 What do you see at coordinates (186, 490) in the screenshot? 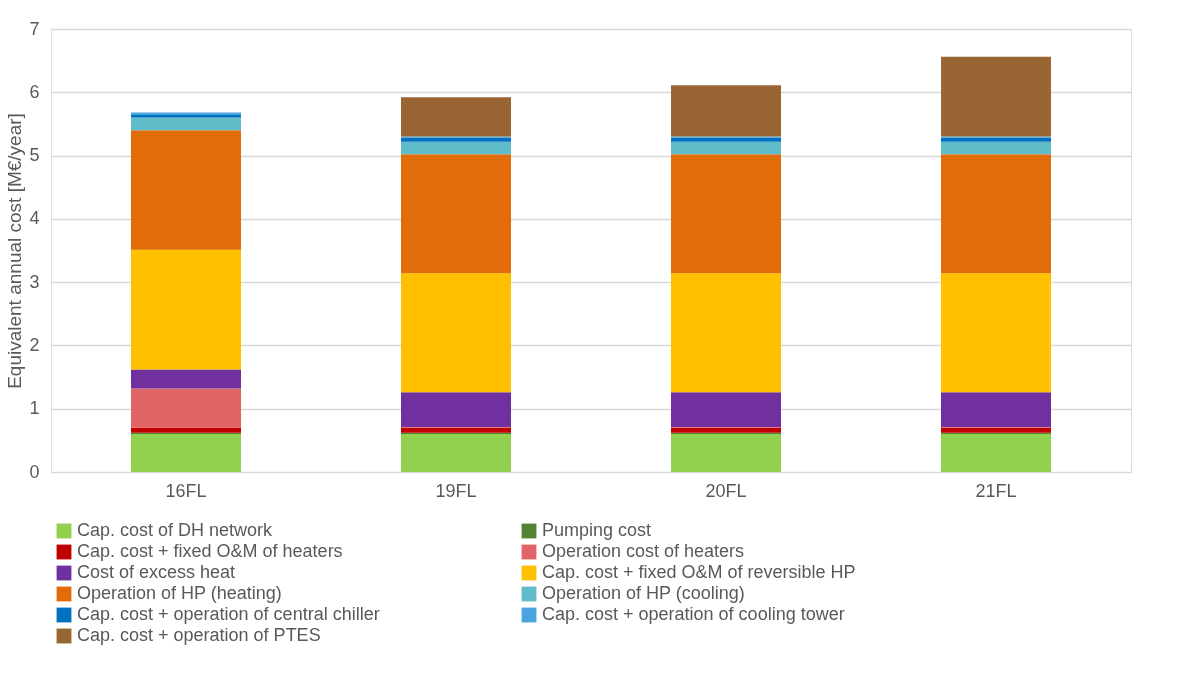
I see `x-tick-label: 16FL` at bounding box center [186, 490].